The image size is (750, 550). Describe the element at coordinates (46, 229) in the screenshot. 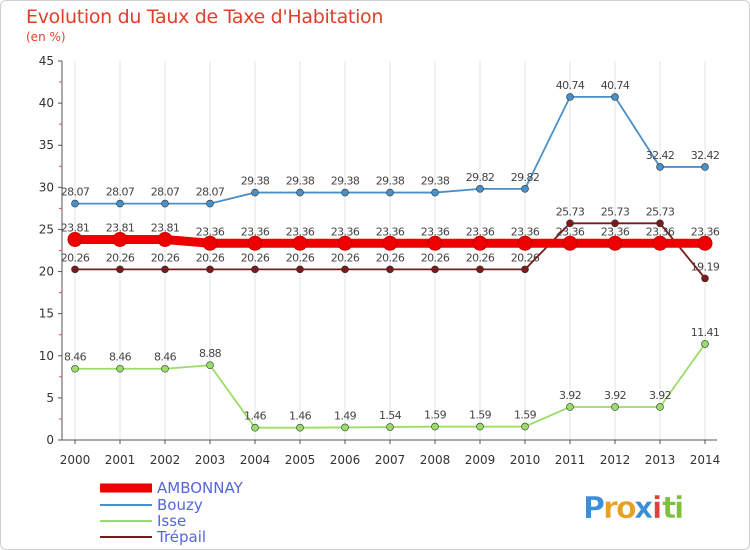

I see `y-tick-label: 25` at that location.